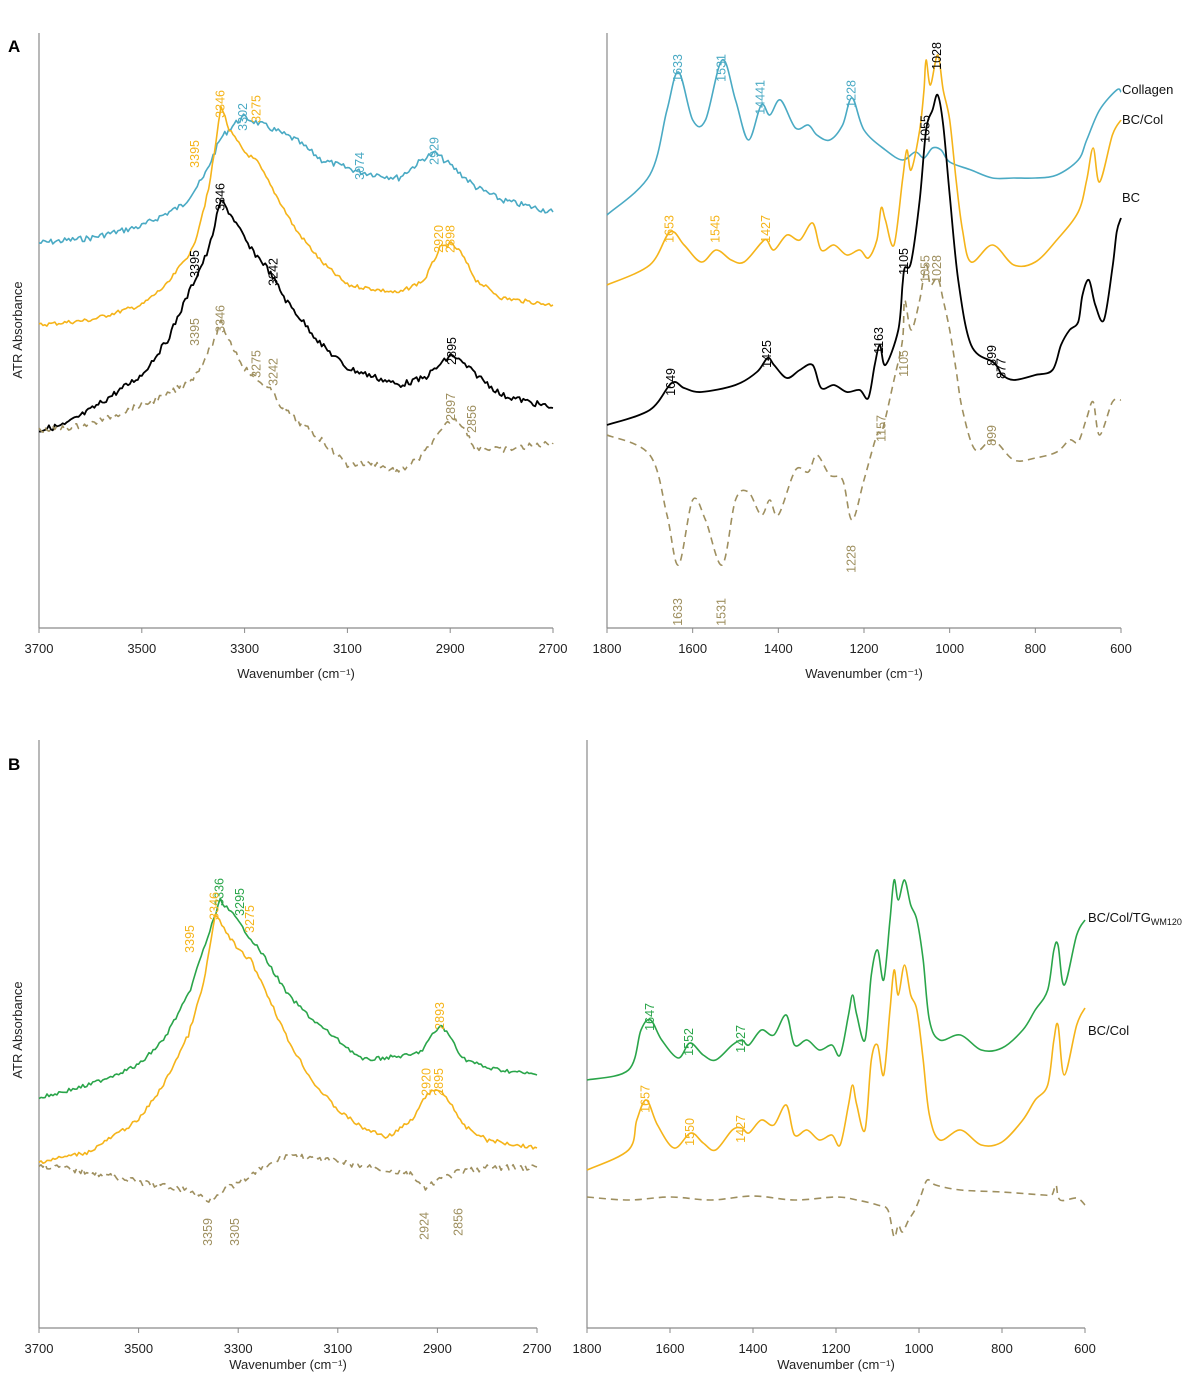 This screenshot has height=1375, width=1200. What do you see at coordinates (669, 229) in the screenshot?
I see `peak-label: 1653` at bounding box center [669, 229].